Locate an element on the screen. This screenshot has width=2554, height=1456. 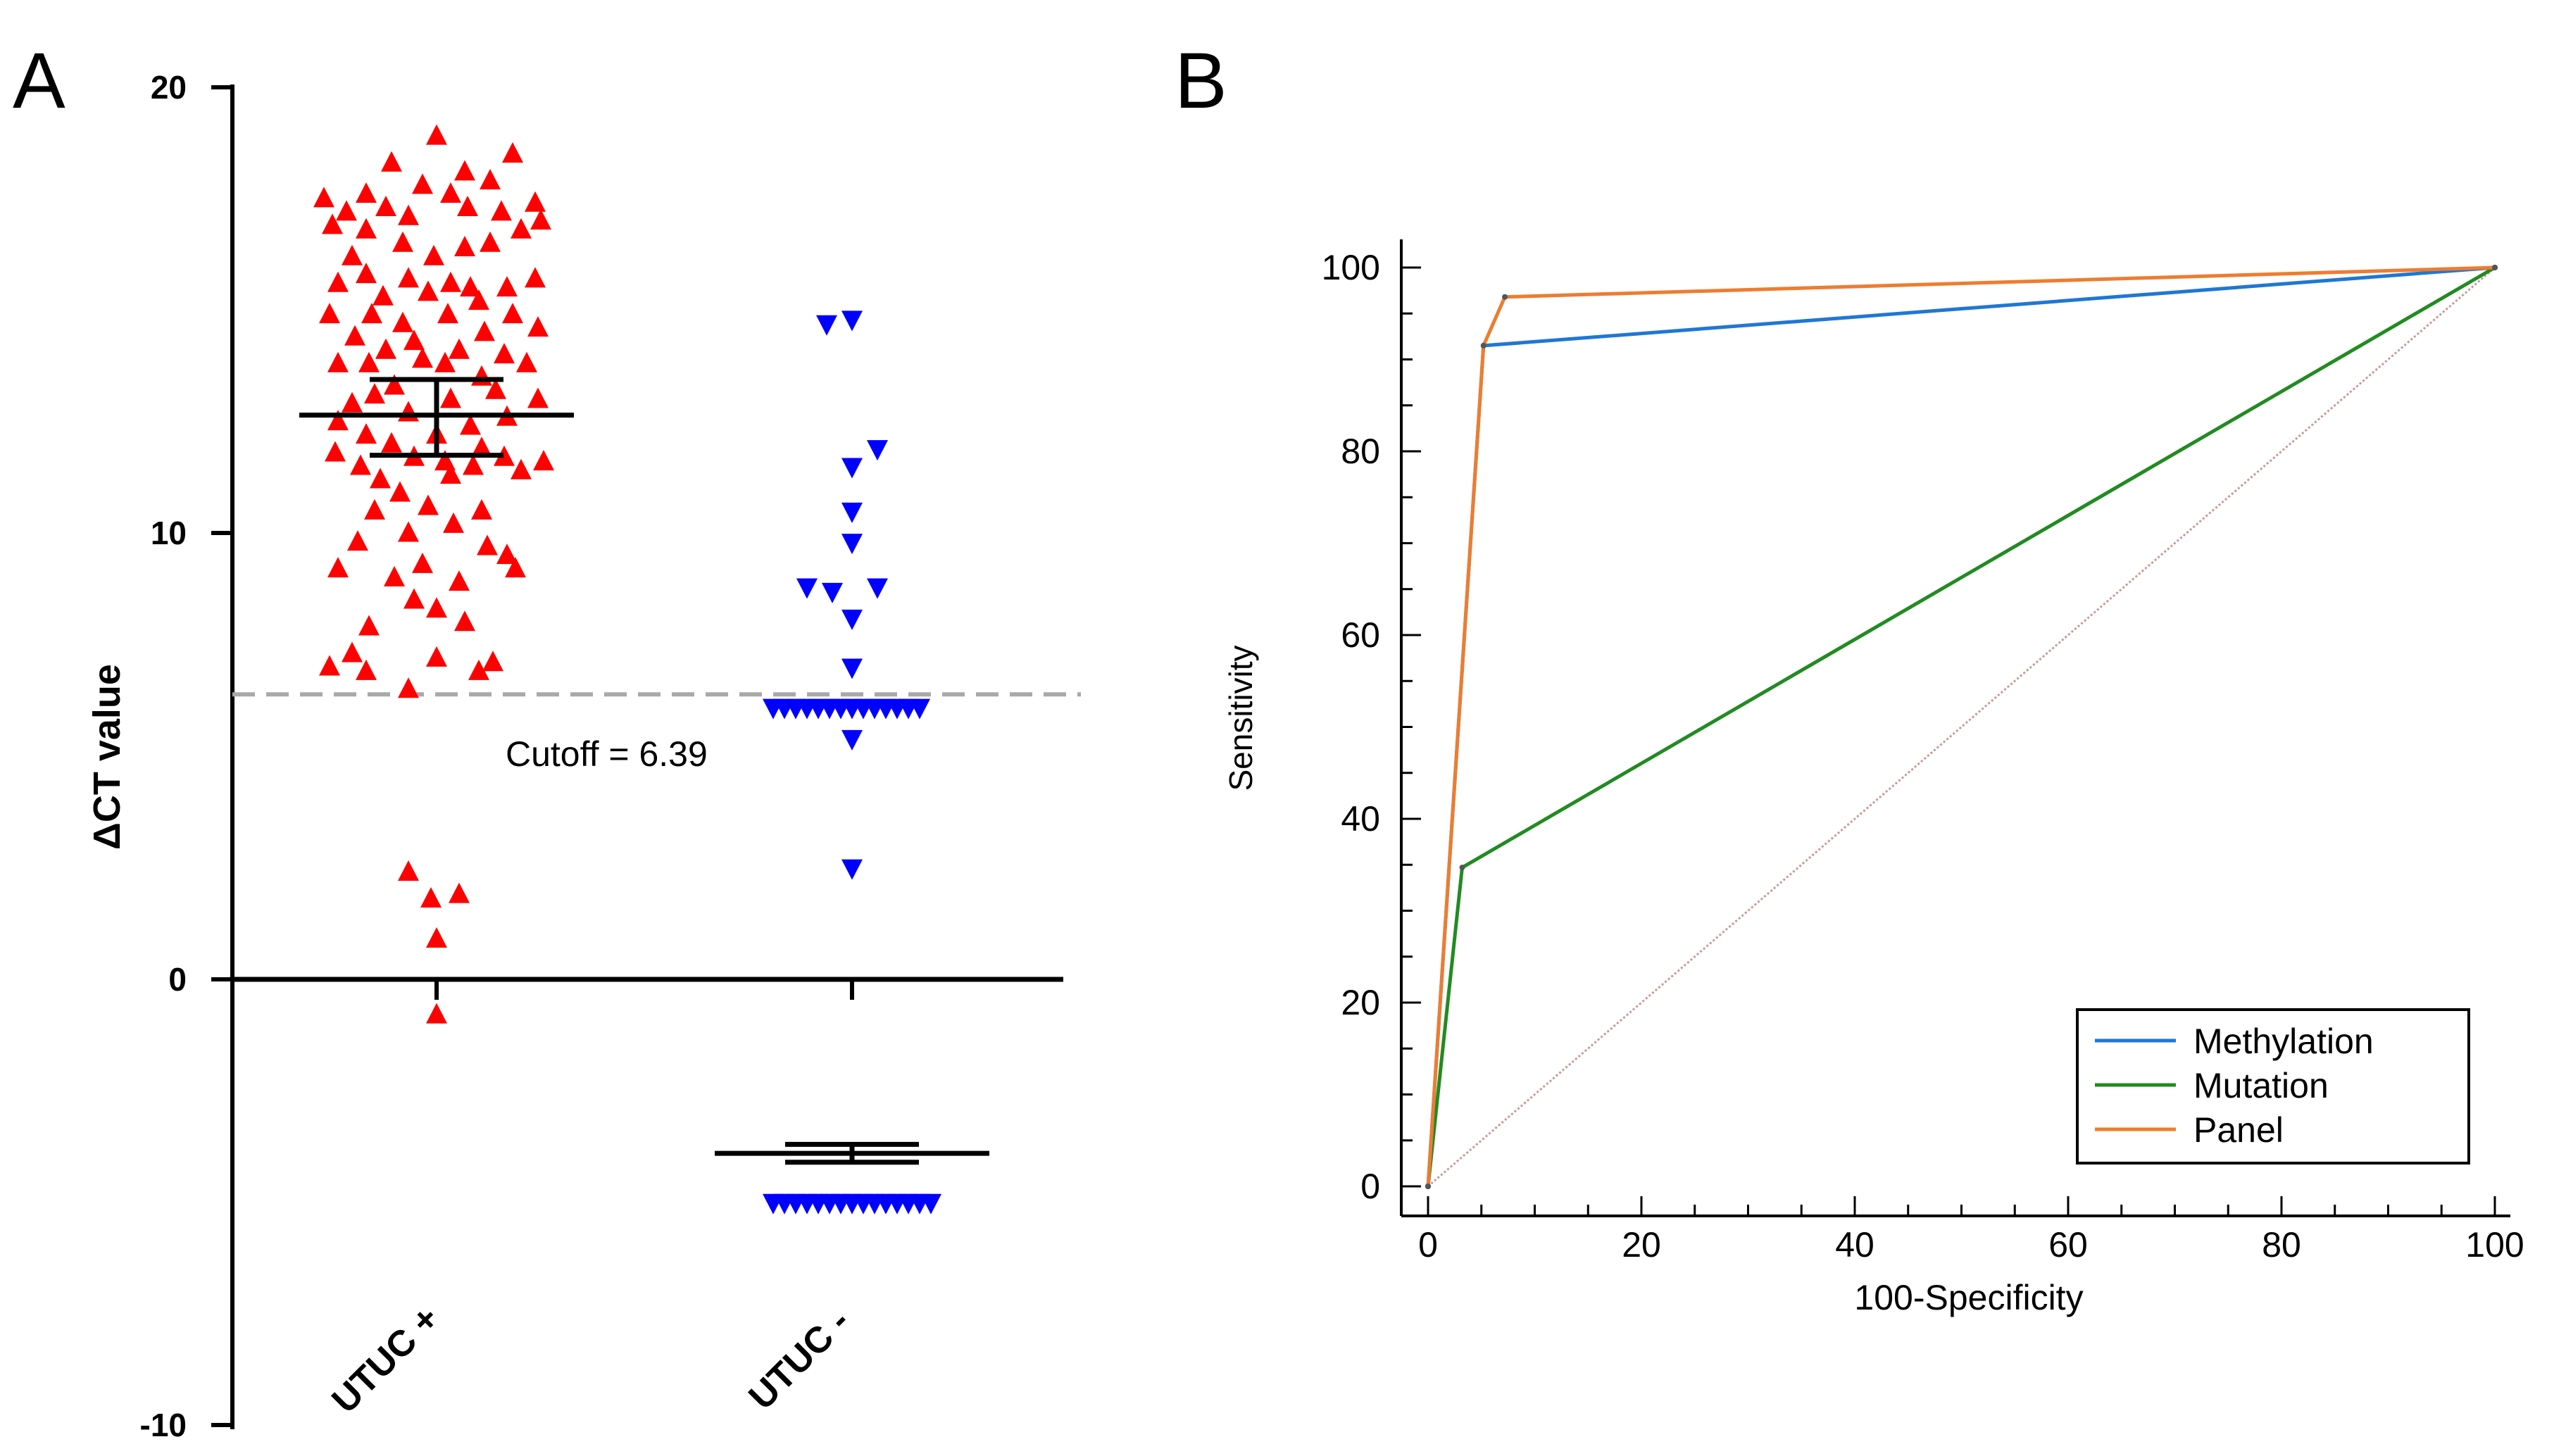
panel-a-ytick-label: -10 is located at coordinates (163, 1425).